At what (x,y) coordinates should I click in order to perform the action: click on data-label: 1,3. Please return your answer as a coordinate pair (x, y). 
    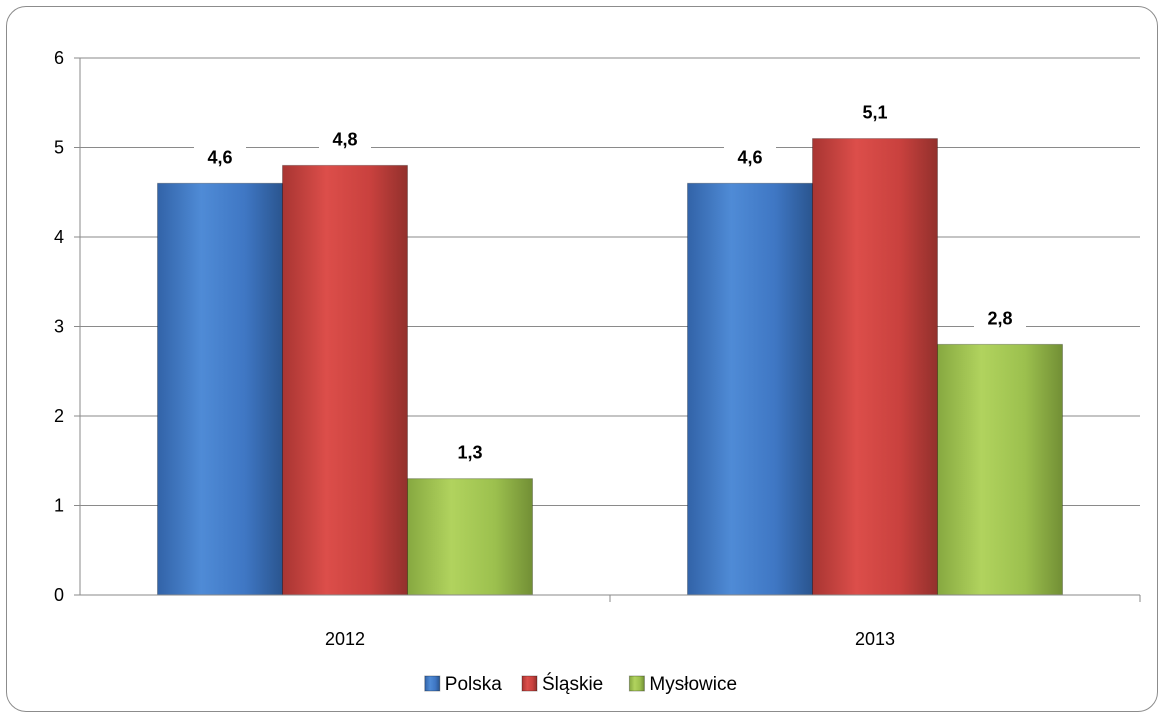
    Looking at the image, I should click on (469, 453).